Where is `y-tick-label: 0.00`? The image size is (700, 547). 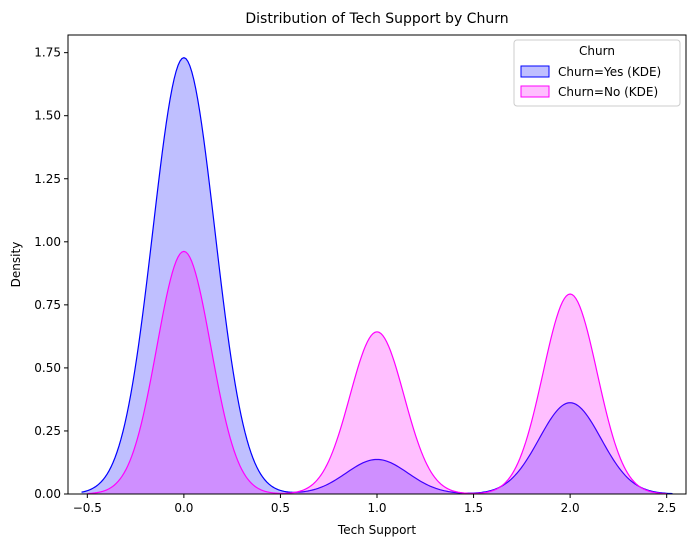
y-tick-label: 0.00 is located at coordinates (47, 494).